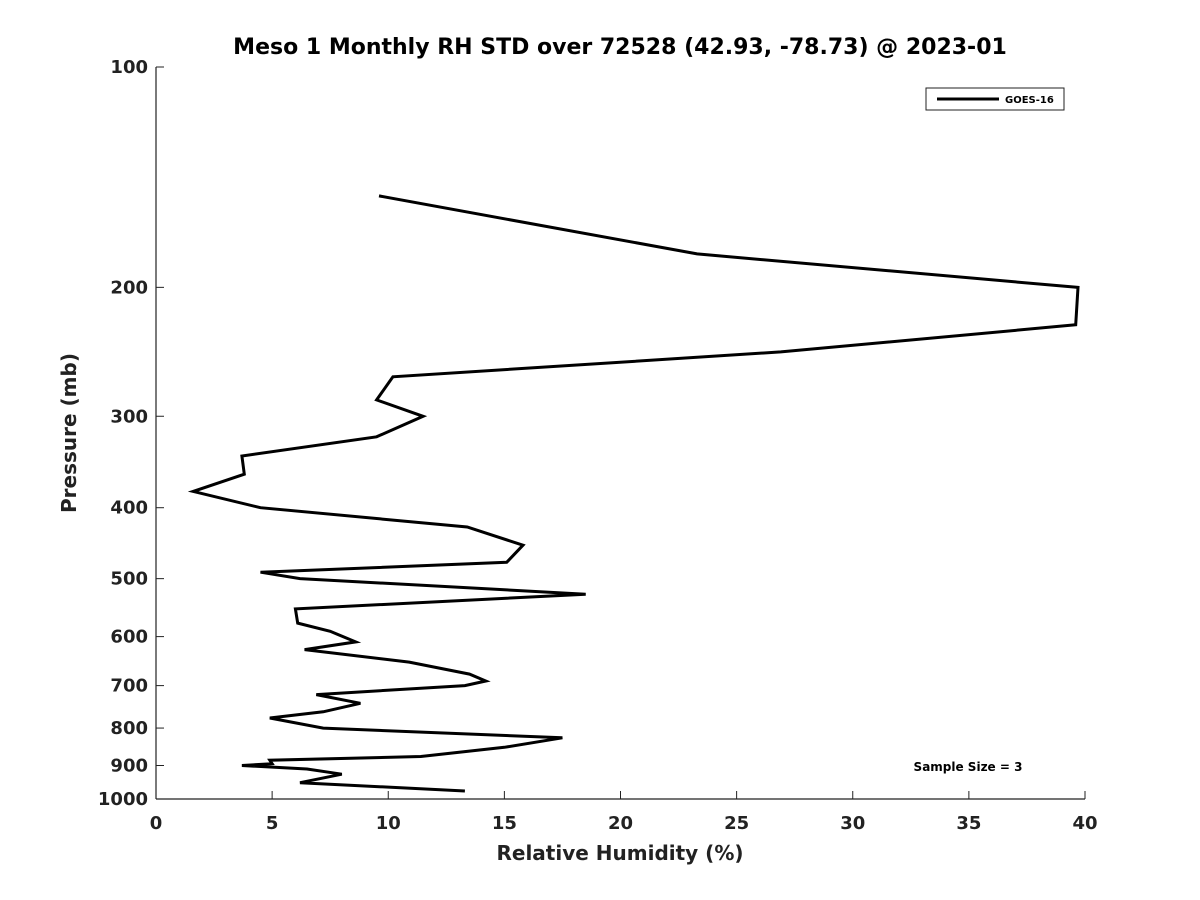 This screenshot has width=1200, height=900. I want to click on y-axis-ticks: 100 200 300 400 500 600 700 800 900 1000, so click(131, 433).